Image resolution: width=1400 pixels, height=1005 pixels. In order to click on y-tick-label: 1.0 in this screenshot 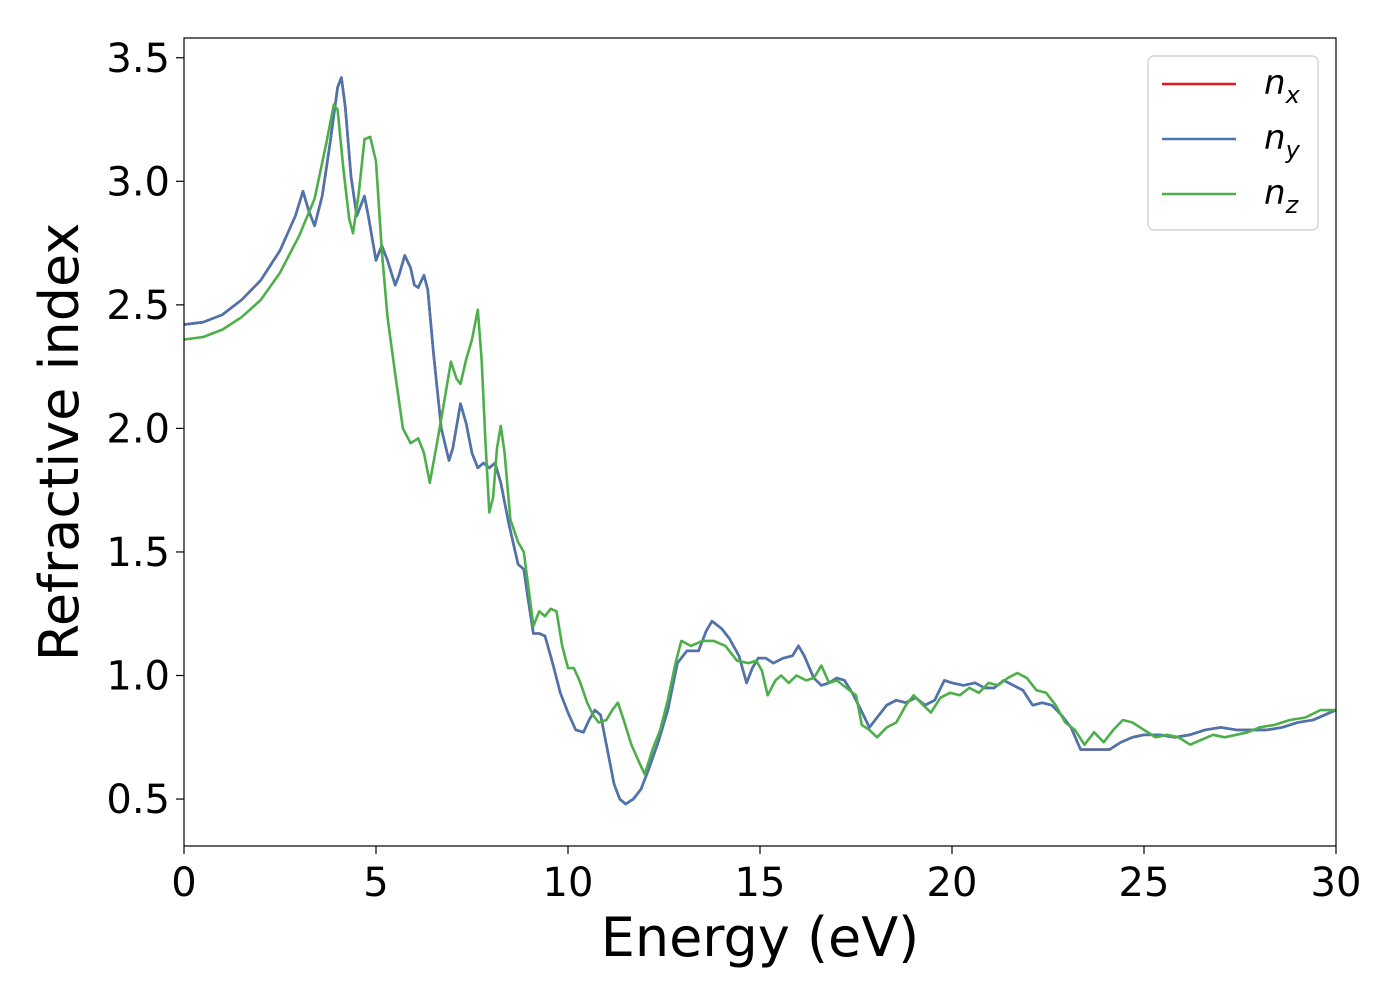, I will do `click(138, 677)`.